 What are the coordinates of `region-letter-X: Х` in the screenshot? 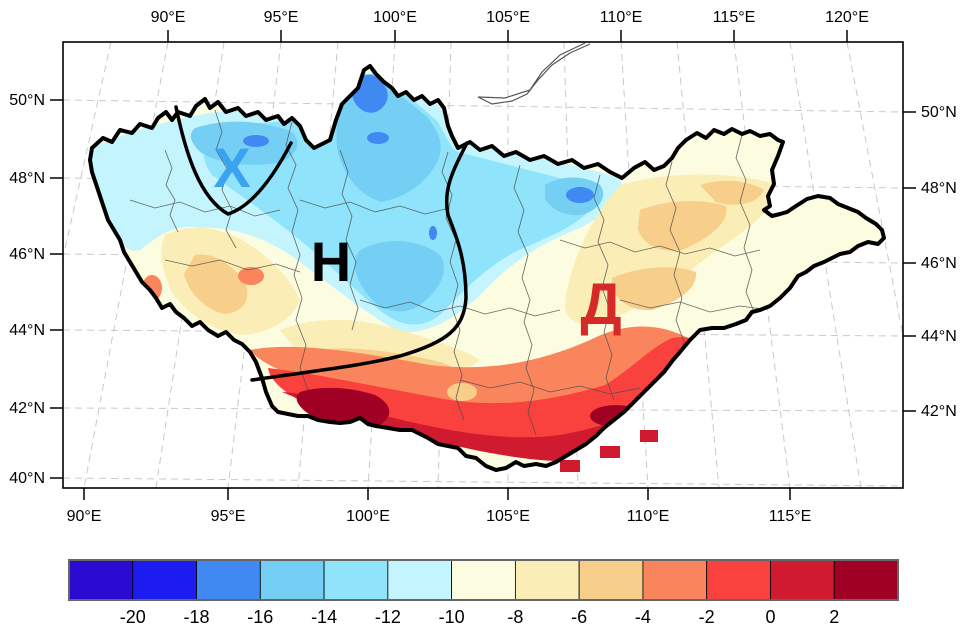 It's located at (231, 167).